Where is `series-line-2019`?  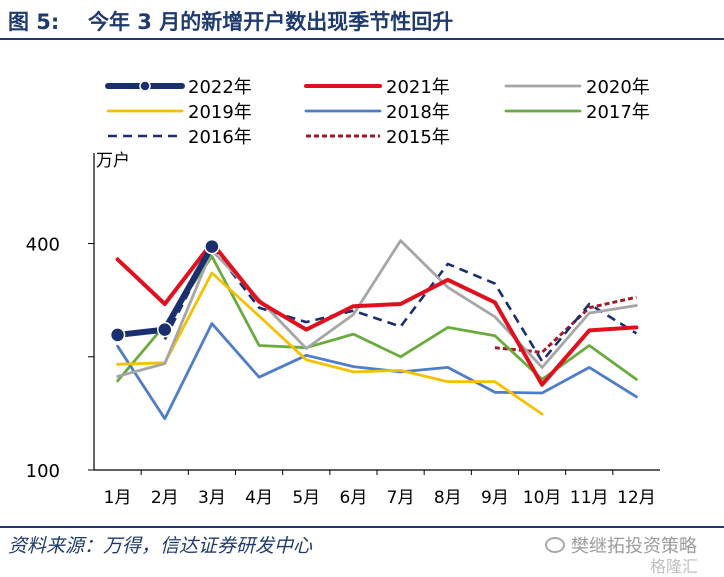
series-line-2019 is located at coordinates (330, 343).